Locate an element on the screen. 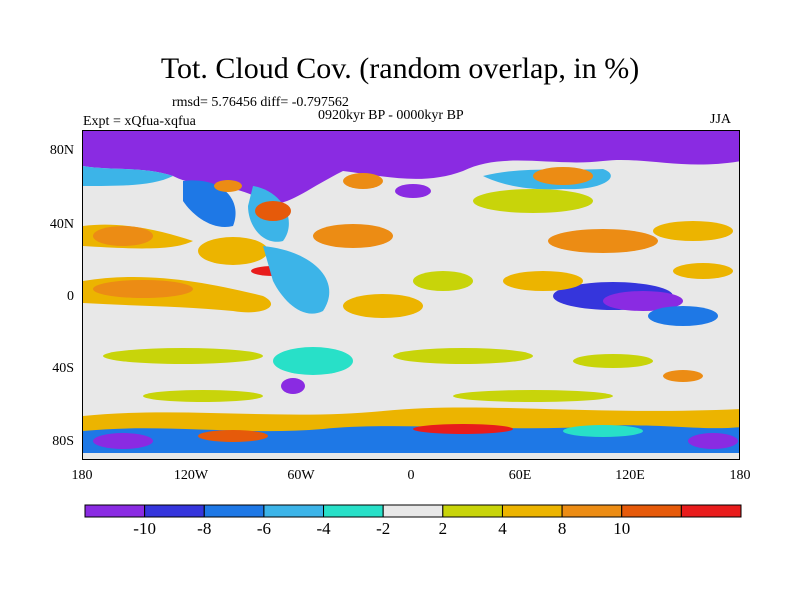 The image size is (800, 600). colorbar-label: 4 is located at coordinates (502, 528).